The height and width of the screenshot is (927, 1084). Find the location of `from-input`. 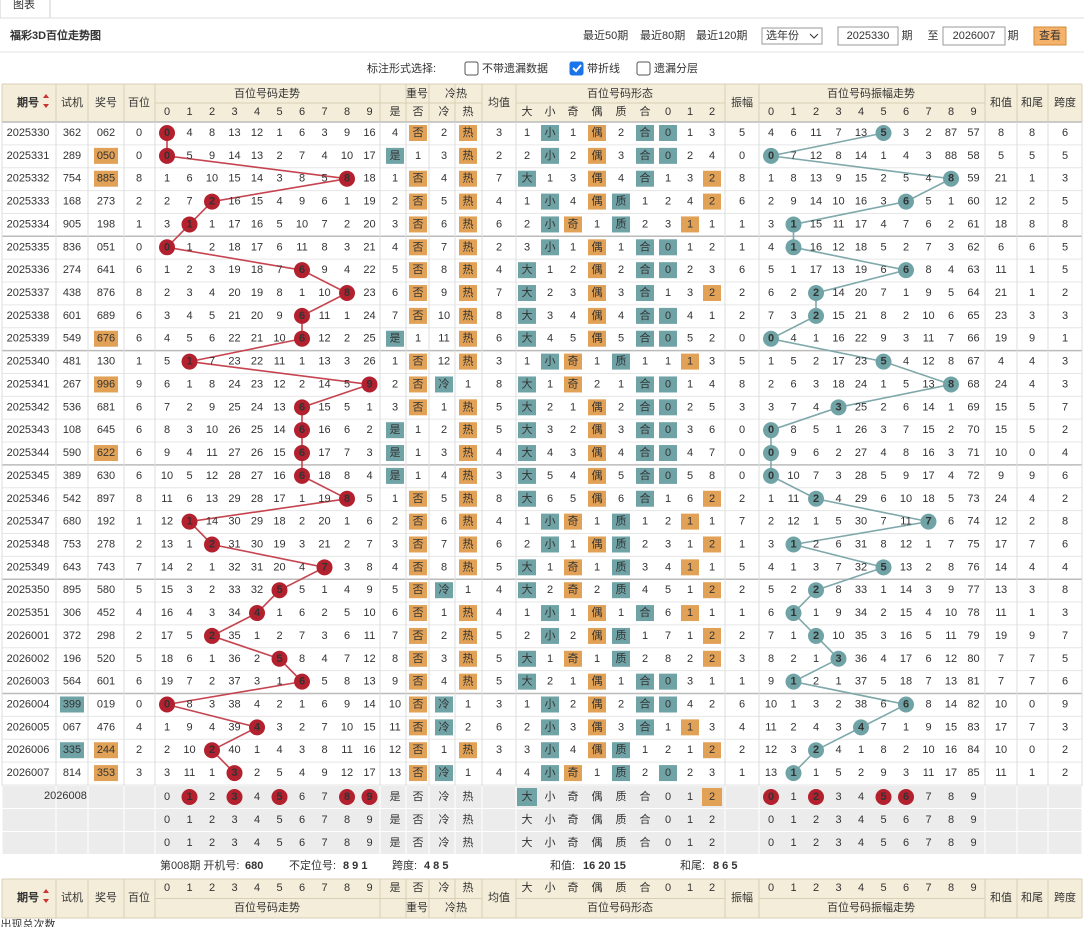

from-input is located at coordinates (868, 36).